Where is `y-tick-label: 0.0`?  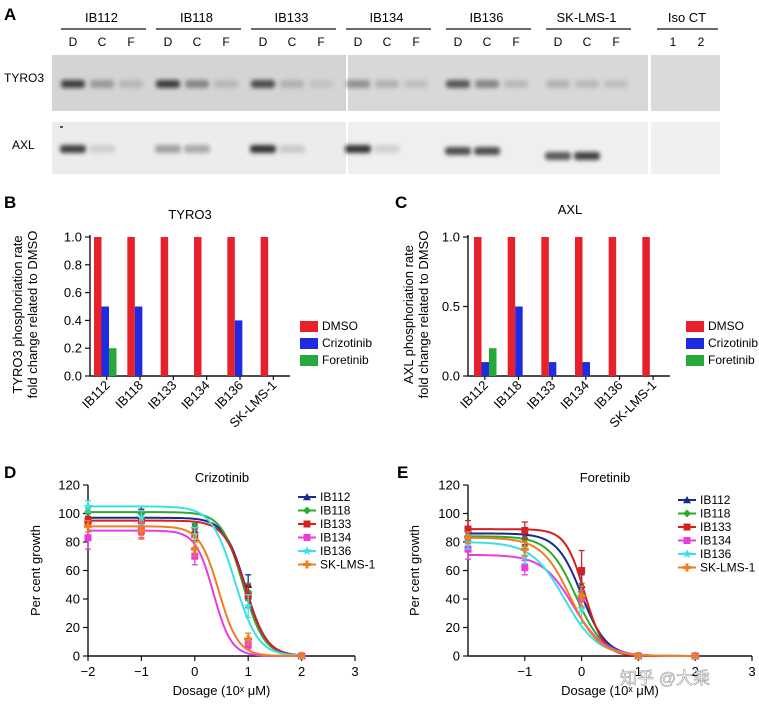 y-tick-label: 0.0 is located at coordinates (451, 376).